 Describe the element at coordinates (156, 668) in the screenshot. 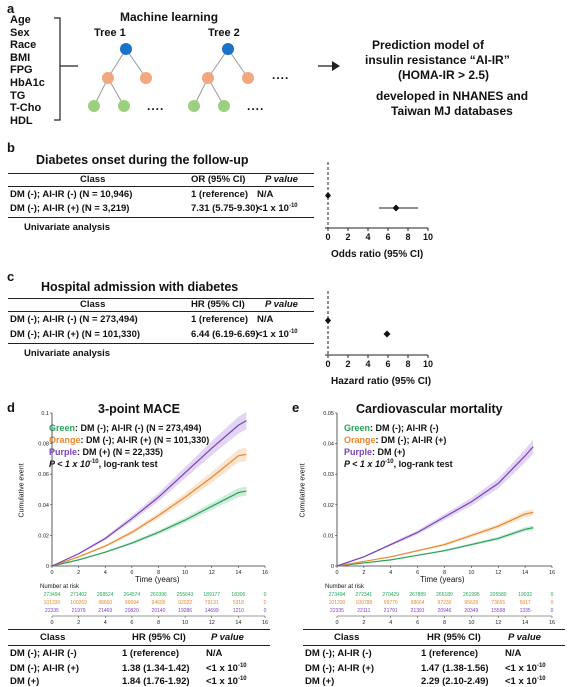

I see `row-stat: 1.38 (1.34-1.42)` at that location.